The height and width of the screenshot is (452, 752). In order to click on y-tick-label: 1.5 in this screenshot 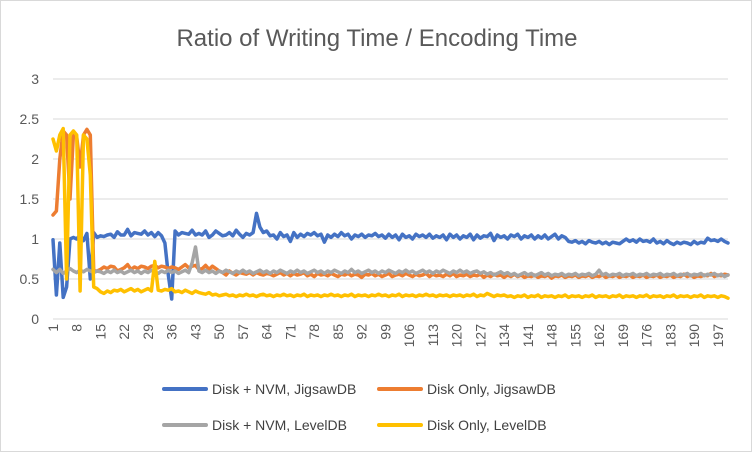, I will do `click(30, 199)`.